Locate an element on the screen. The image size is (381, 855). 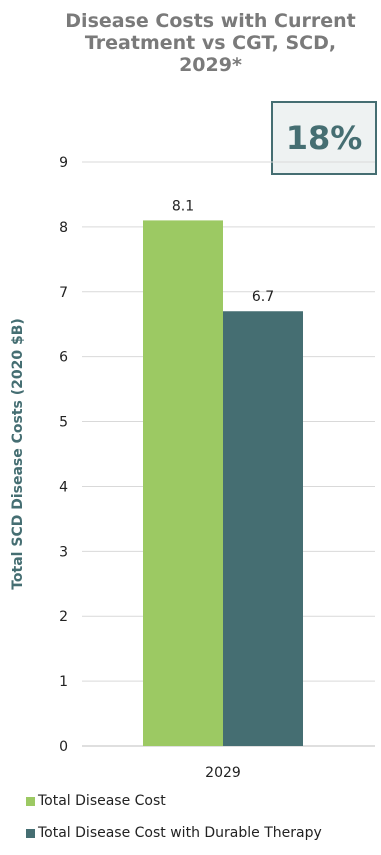
y-tick-label-9: 9 is located at coordinates (63, 163).